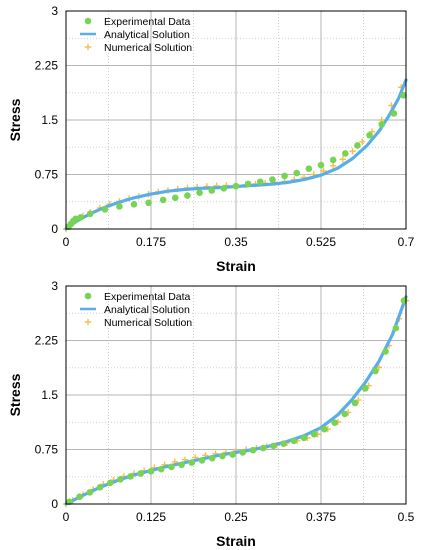 The image size is (423, 550). What do you see at coordinates (54, 11) in the screenshot?
I see `y-tick-label: 3` at bounding box center [54, 11].